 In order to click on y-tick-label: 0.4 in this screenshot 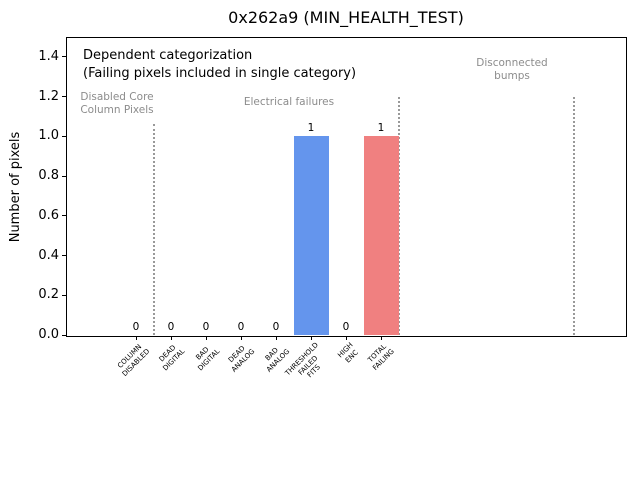, I will do `click(48, 255)`.